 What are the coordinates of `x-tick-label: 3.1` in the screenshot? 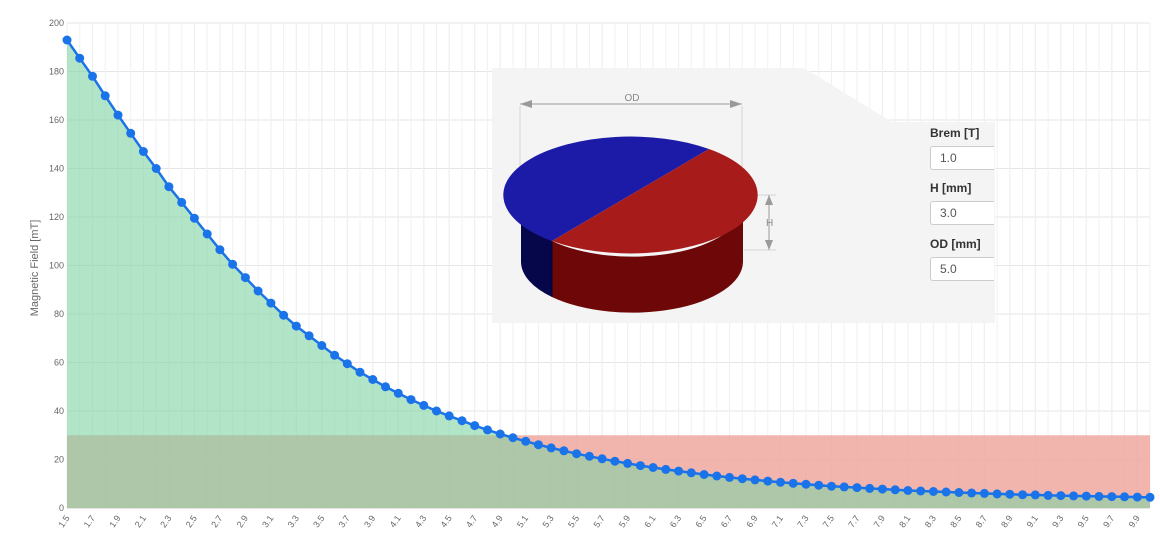 It's located at (267, 521).